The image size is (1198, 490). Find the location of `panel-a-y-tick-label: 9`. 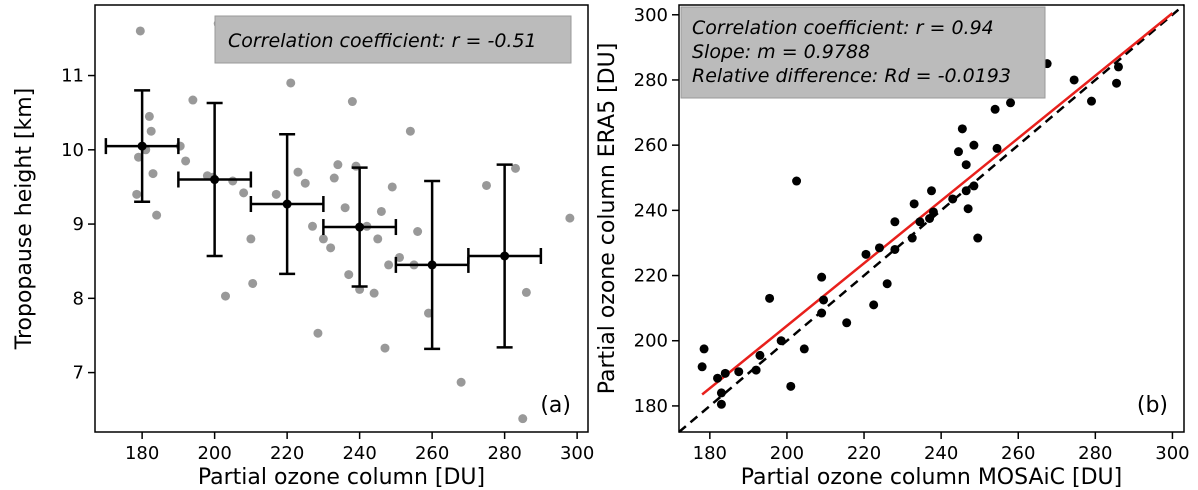

panel-a-y-tick-label: 9 is located at coordinates (78, 224).